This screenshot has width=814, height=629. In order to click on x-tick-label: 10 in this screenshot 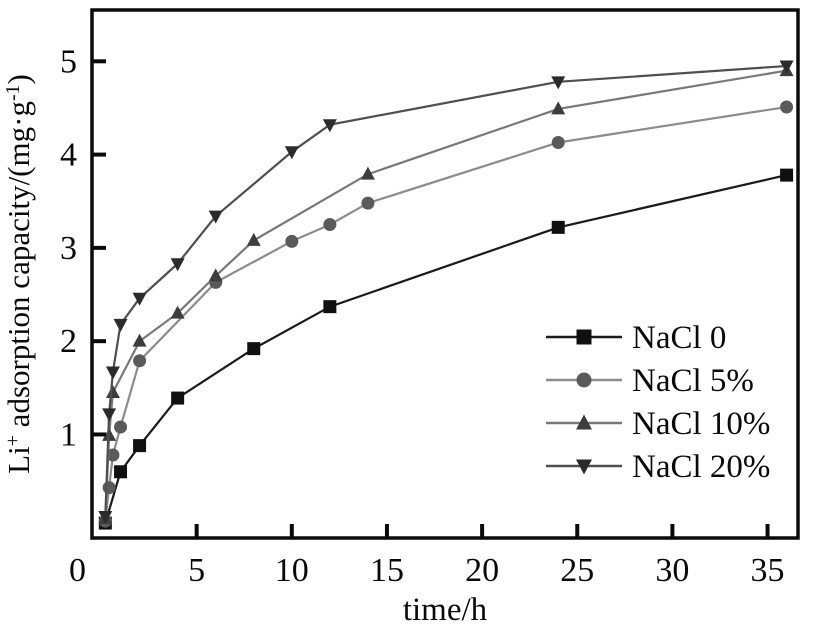, I will do `click(292, 570)`.